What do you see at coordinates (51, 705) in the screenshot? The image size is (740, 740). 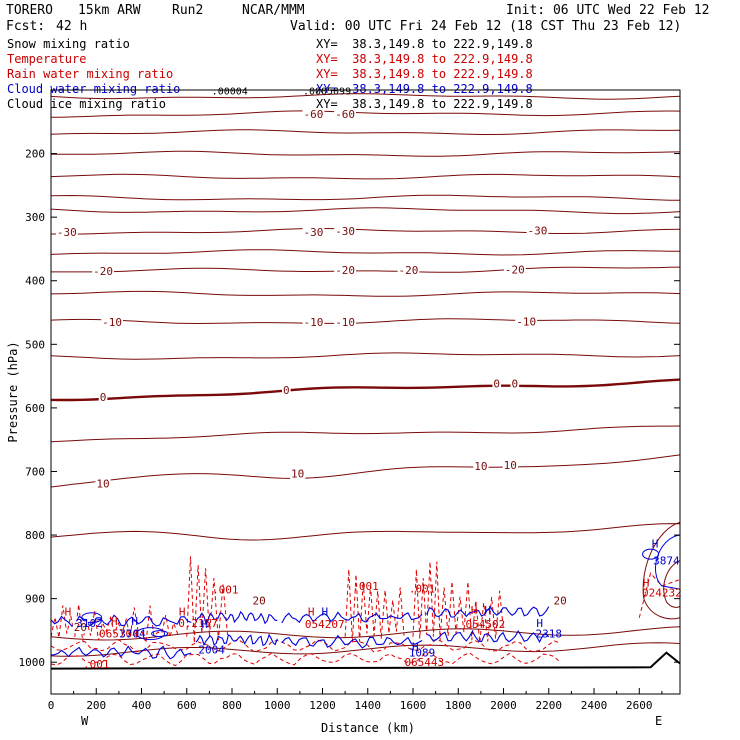 I see `x-tick-label-0: 0` at bounding box center [51, 705].